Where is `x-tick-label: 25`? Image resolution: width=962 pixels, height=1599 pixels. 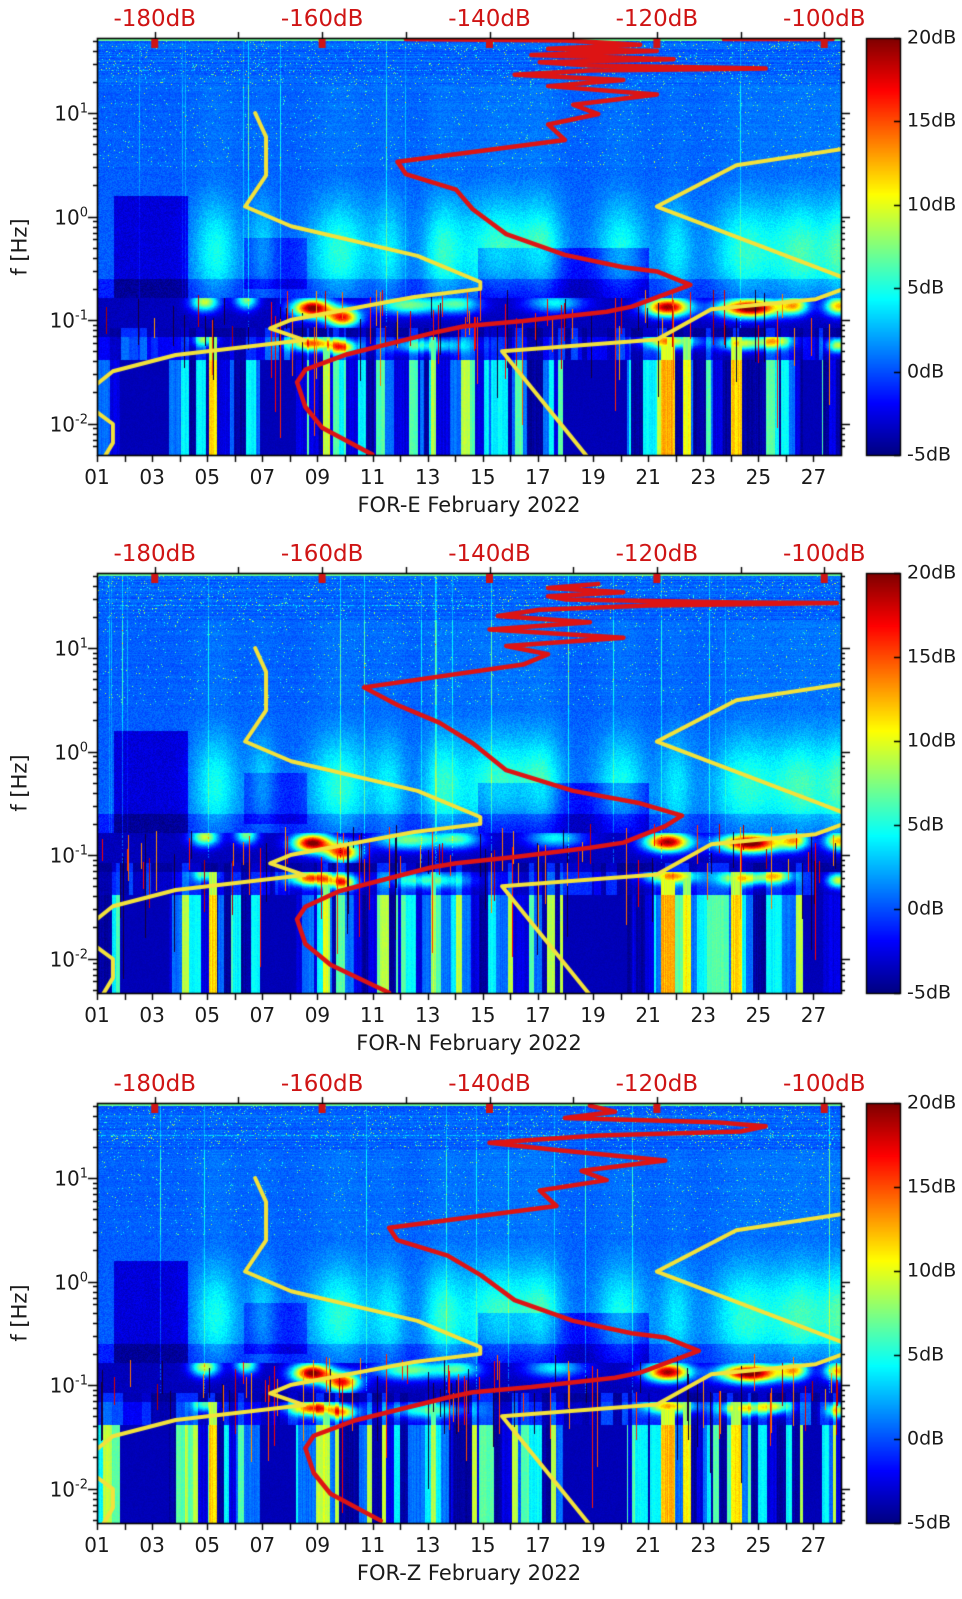 x-tick-label: 25 is located at coordinates (758, 1545).